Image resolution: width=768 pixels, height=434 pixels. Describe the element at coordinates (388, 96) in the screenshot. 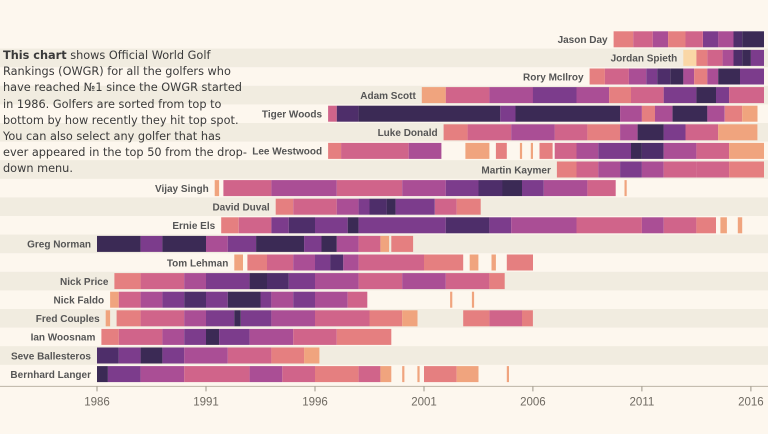

I see `golfer-label: Adam Scott` at that location.